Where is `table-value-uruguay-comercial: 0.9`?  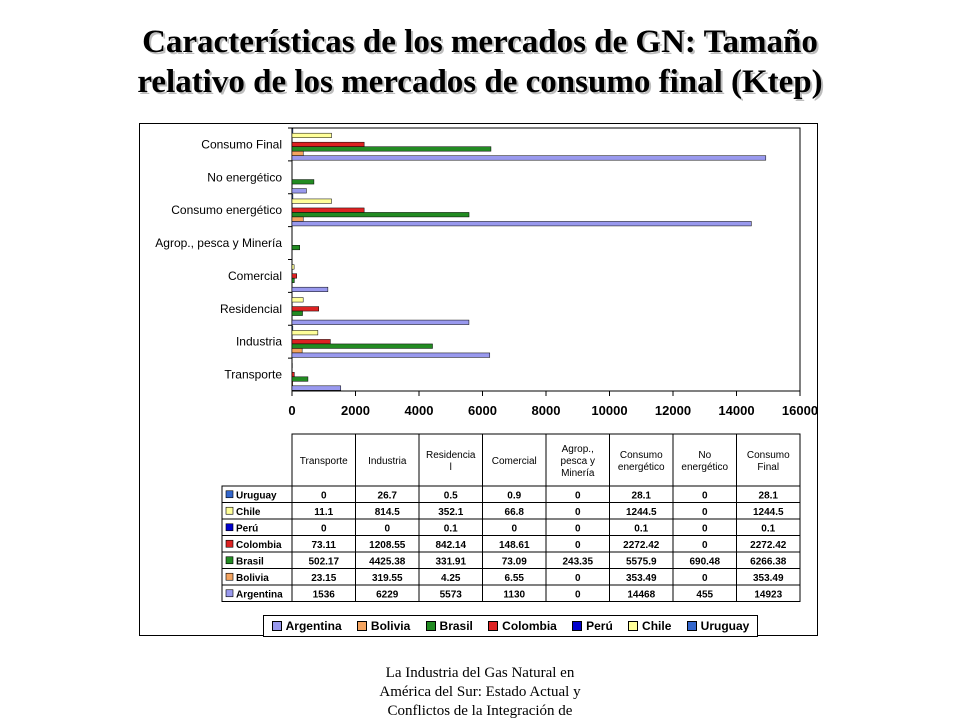 table-value-uruguay-comercial: 0.9 is located at coordinates (514, 495).